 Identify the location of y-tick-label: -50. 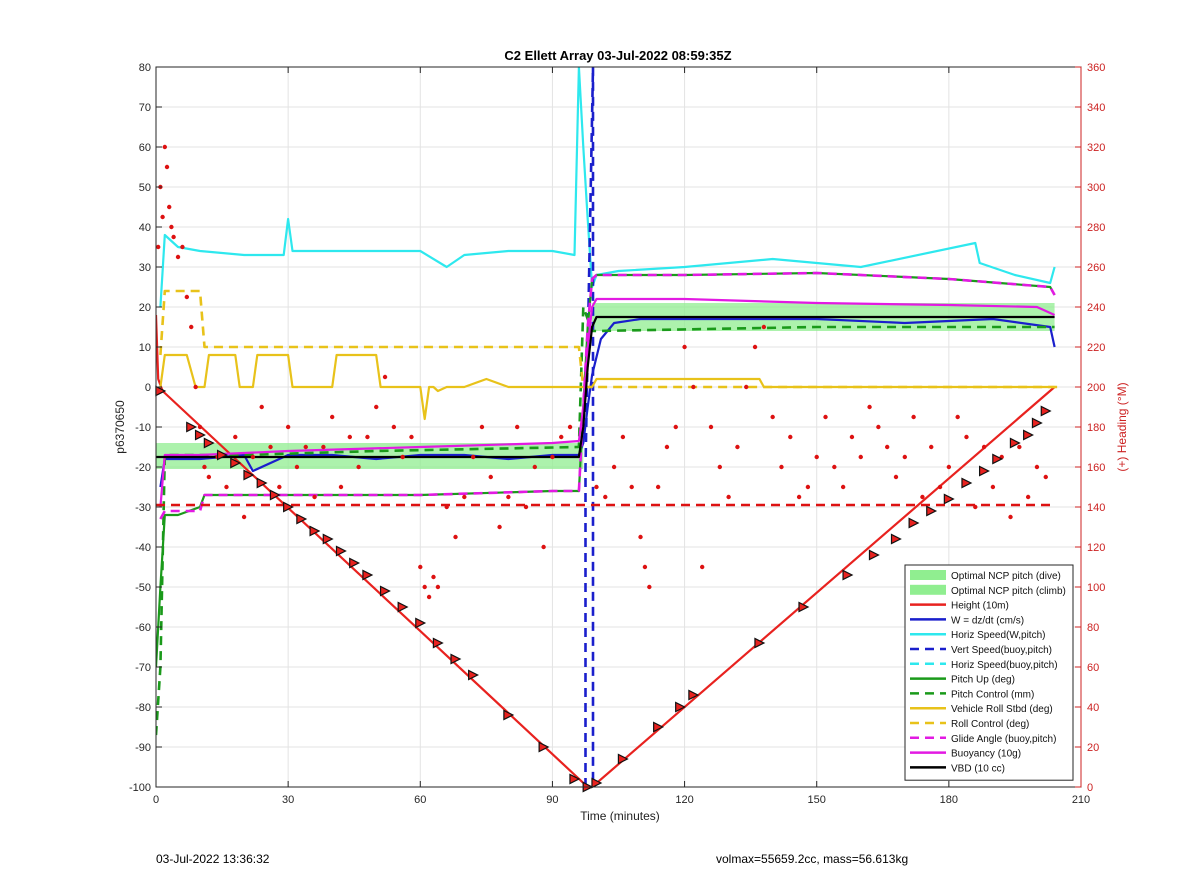
(143, 588).